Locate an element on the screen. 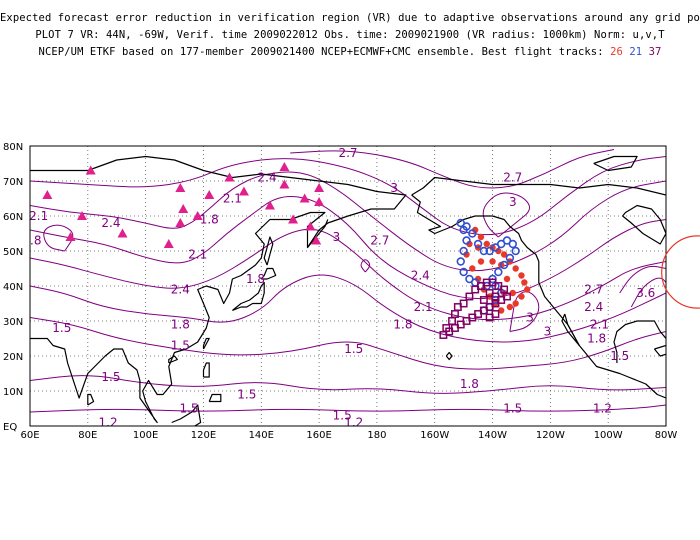 The width and height of the screenshot is (700, 540). lon-tick-label: 140W is located at coordinates (492, 435).